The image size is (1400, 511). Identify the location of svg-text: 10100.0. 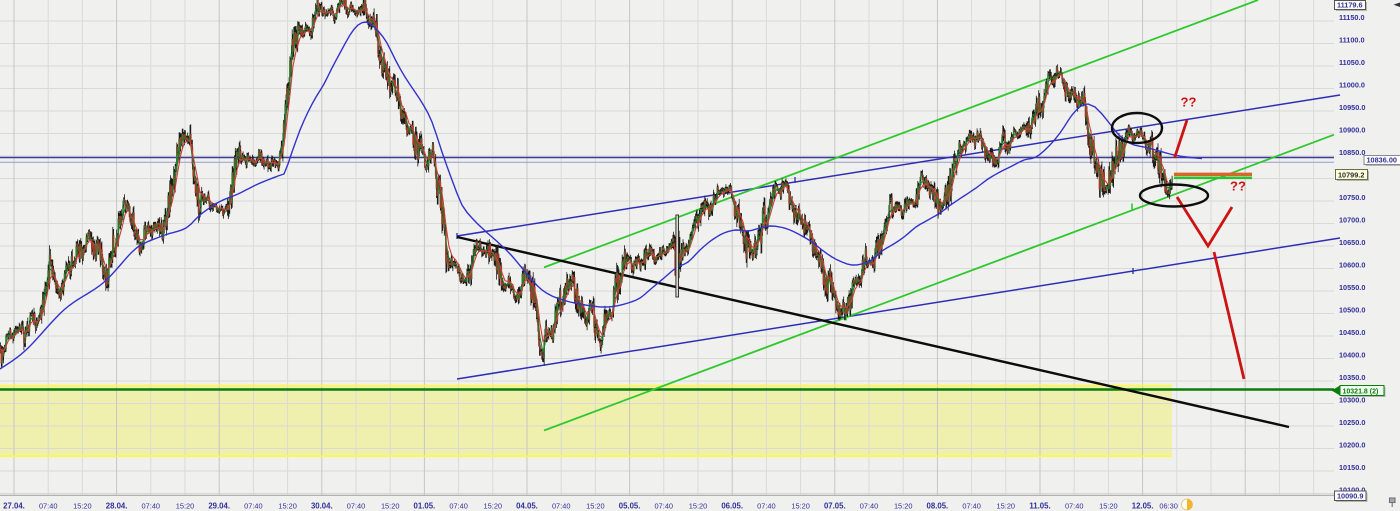
(1352, 490).